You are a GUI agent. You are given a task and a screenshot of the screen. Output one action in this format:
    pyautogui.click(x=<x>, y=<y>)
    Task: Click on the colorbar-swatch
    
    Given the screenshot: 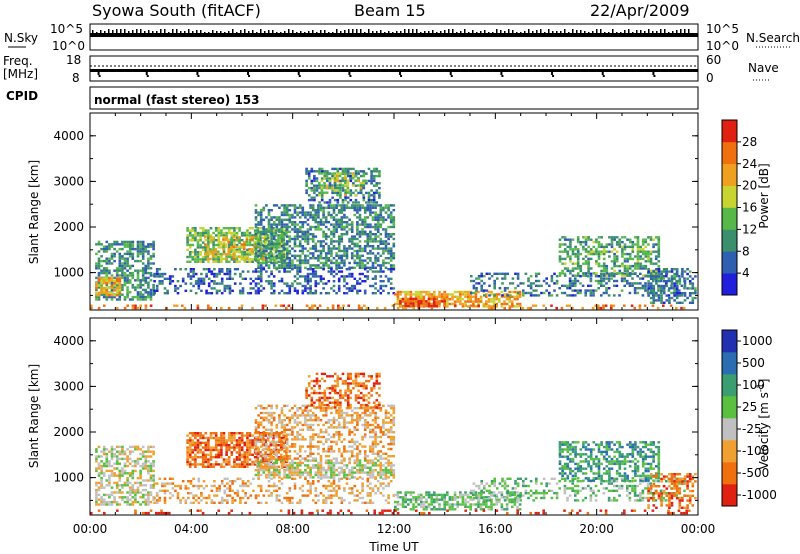 What is the action you would take?
    pyautogui.click(x=729, y=131)
    